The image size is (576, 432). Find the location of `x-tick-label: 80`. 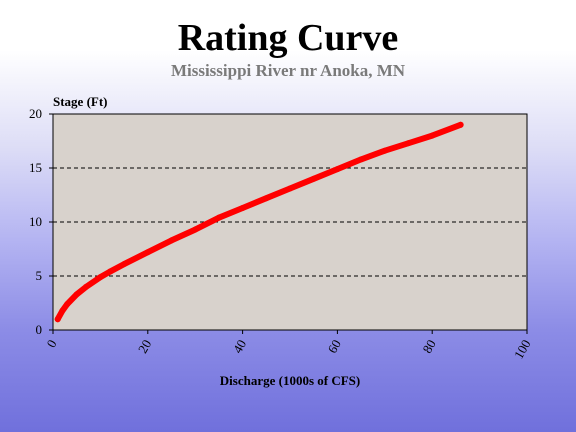

x-tick-label: 80 is located at coordinates (428, 346).